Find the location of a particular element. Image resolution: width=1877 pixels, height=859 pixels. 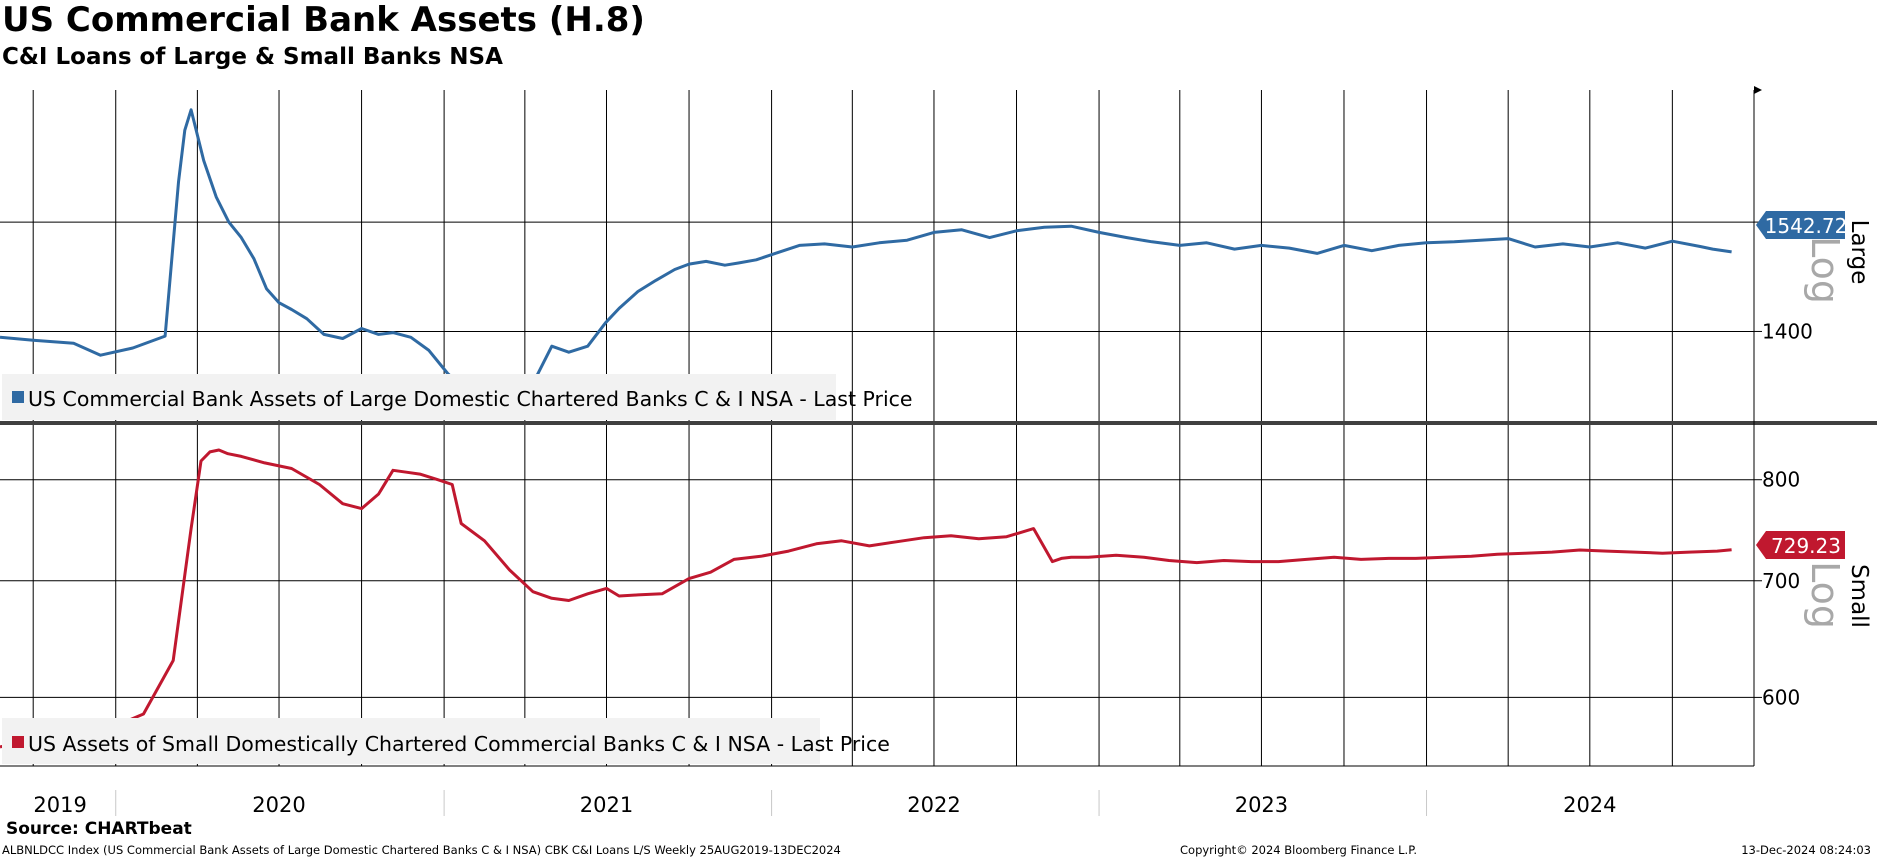

y-tick-label: 1400 is located at coordinates (1787, 331).